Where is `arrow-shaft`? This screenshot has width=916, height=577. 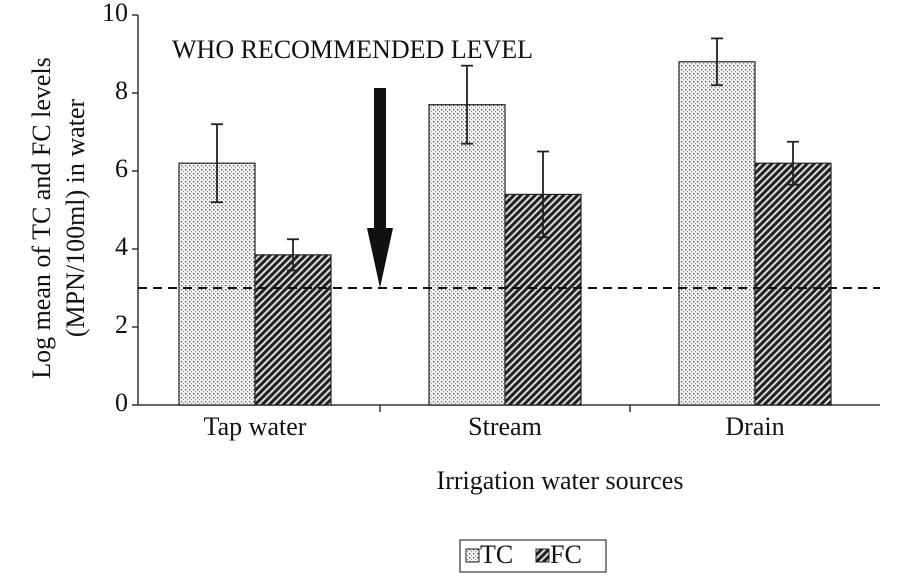
arrow-shaft is located at coordinates (380, 158).